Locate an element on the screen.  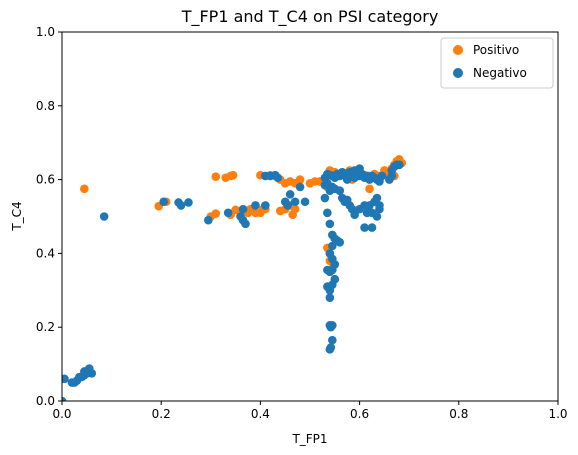
x-tick-label: 0.6 is located at coordinates (359, 414).